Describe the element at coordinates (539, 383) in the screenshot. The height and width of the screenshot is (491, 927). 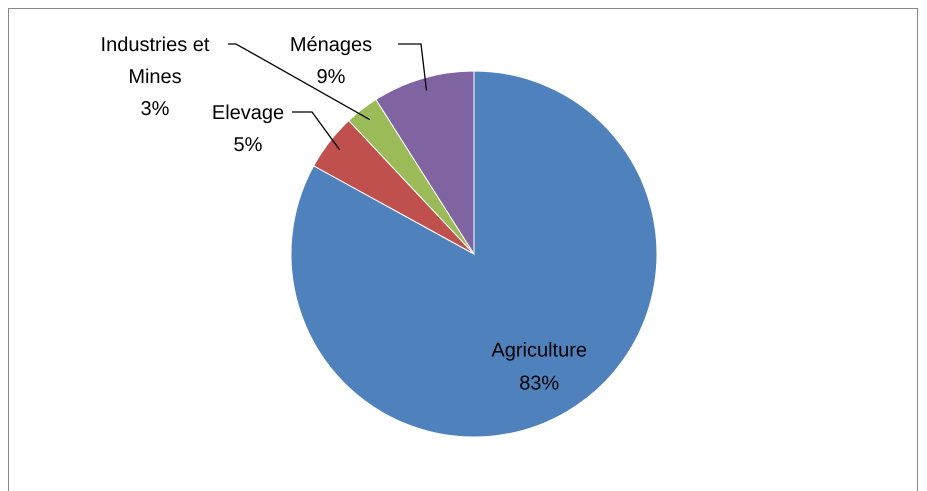
I see `data-label: 83%` at that location.